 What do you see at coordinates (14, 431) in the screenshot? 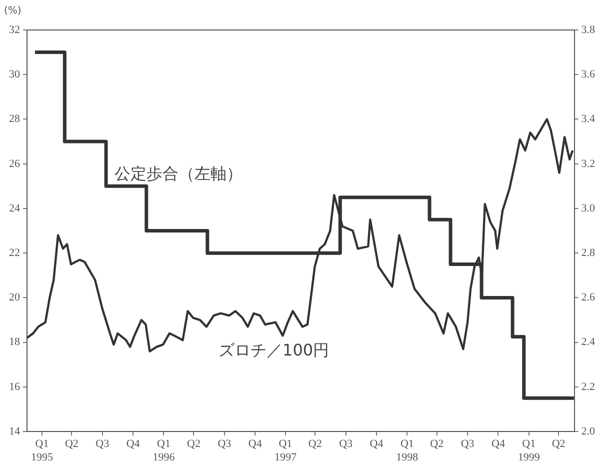
I see `y-tick-label: 14` at bounding box center [14, 431].